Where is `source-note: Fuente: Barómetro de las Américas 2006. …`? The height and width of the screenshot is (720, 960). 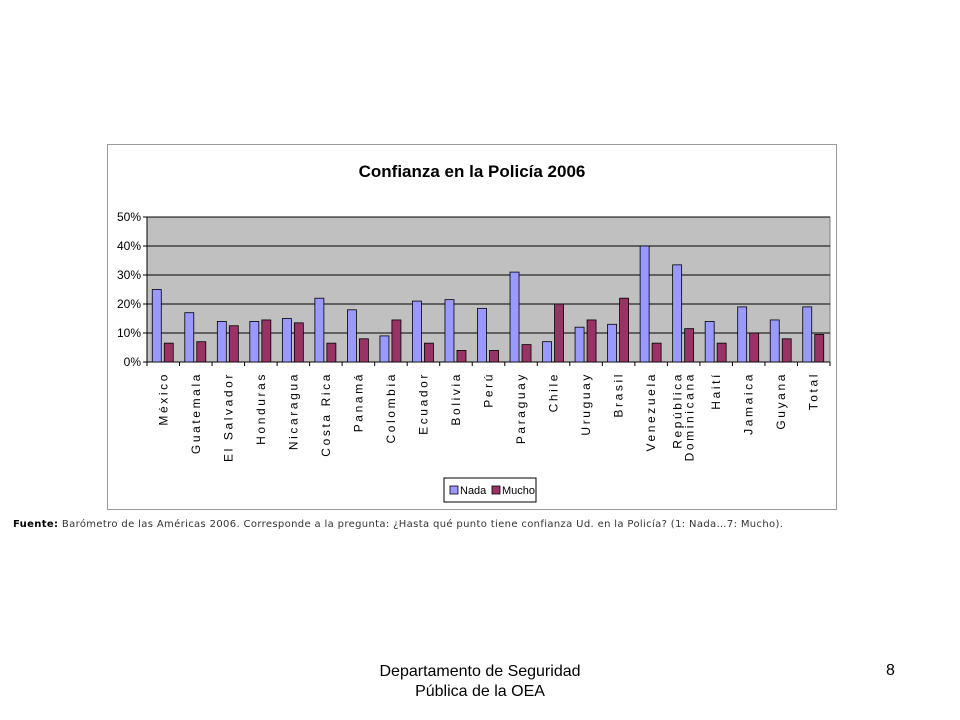
source-note: Fuente: Barómetro de las Américas 2006. … is located at coordinates (483, 524).